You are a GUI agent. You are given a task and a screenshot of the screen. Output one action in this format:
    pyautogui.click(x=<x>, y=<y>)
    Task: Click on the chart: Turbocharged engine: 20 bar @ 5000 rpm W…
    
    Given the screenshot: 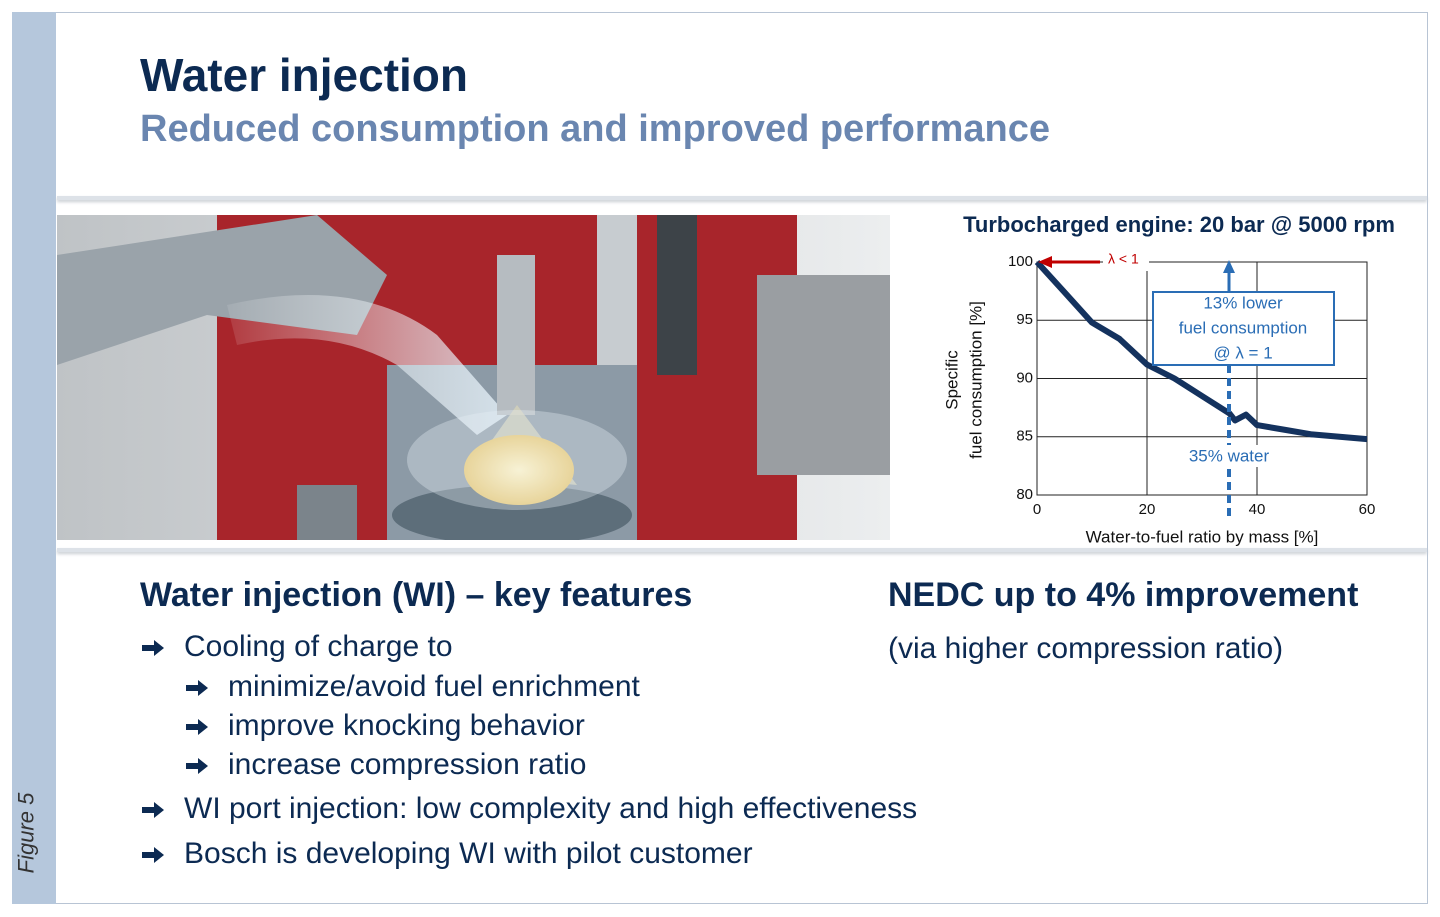 What is the action you would take?
    pyautogui.click(x=1168, y=379)
    